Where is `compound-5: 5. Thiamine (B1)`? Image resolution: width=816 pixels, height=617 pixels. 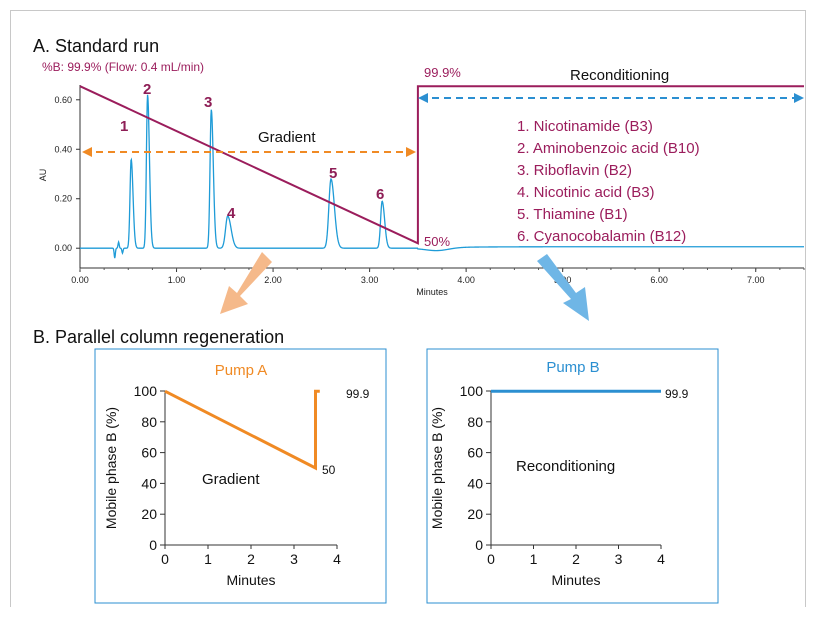 compound-5: 5. Thiamine (B1) is located at coordinates (572, 214).